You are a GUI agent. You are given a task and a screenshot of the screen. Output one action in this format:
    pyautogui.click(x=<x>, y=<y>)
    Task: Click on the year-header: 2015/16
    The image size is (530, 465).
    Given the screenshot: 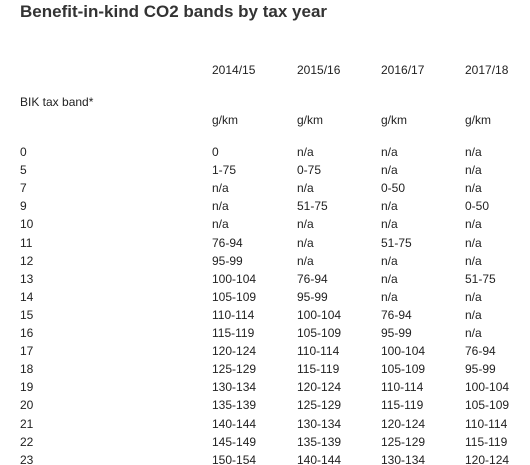 What is the action you would take?
    pyautogui.click(x=319, y=70)
    